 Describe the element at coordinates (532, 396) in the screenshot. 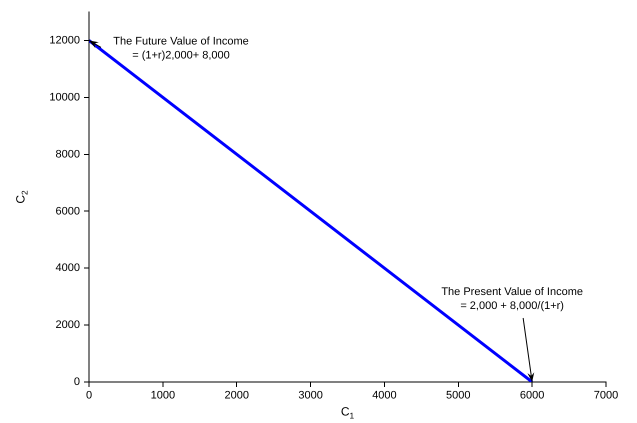

I see `x-tick-label: 6000` at that location.